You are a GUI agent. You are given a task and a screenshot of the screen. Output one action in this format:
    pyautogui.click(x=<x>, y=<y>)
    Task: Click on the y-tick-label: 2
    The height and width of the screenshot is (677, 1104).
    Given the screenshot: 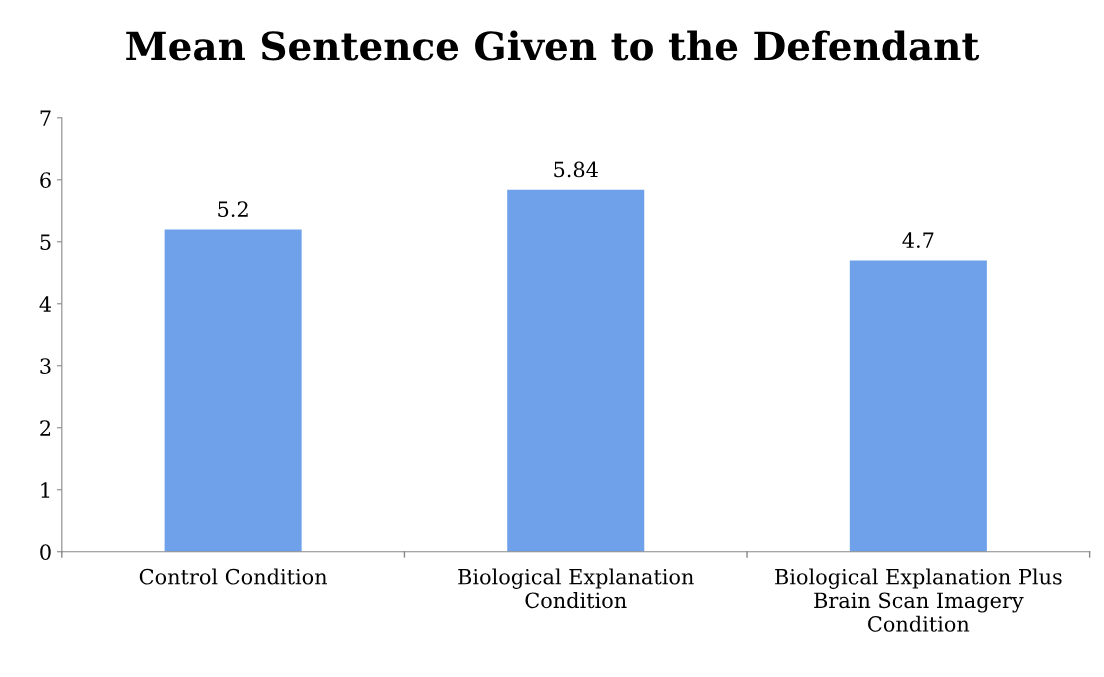 What is the action you would take?
    pyautogui.click(x=45, y=428)
    